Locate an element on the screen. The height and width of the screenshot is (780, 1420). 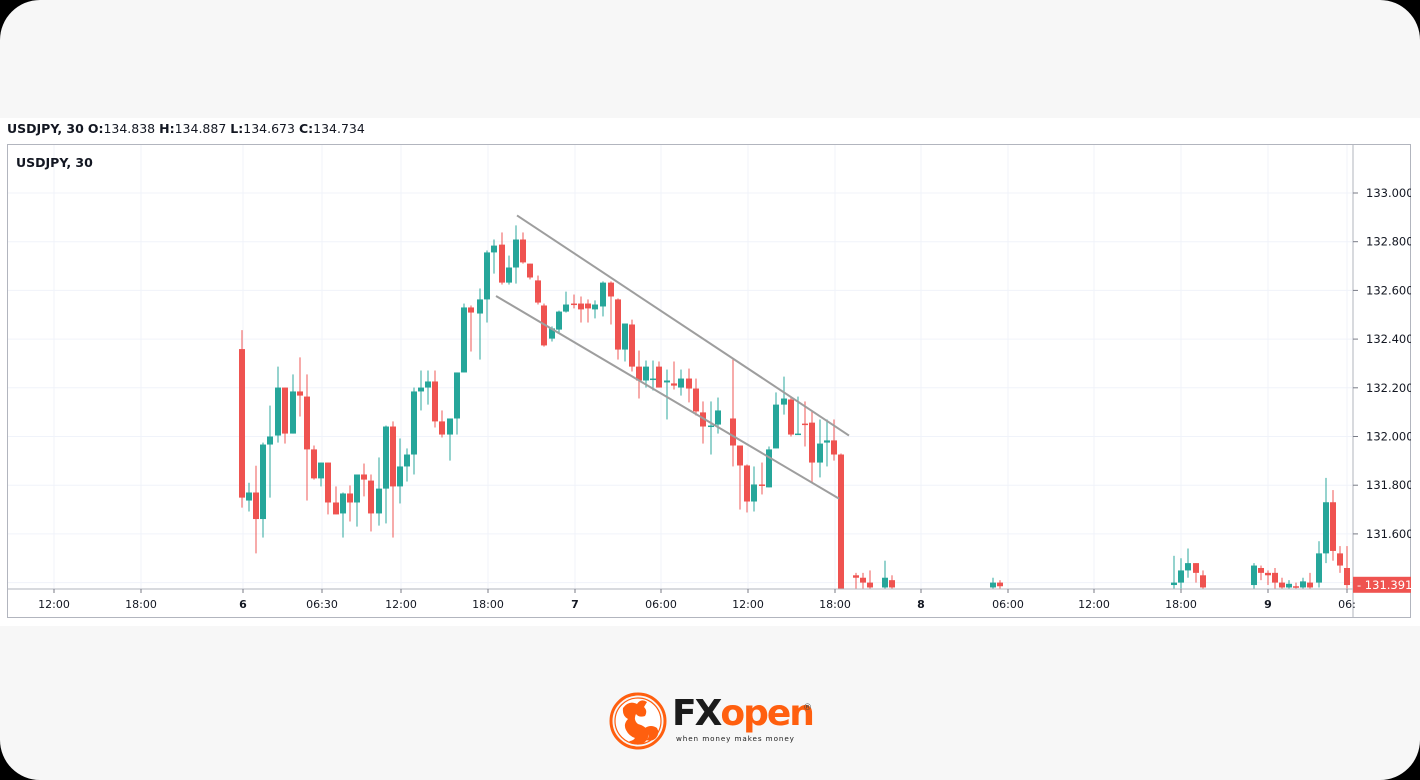
channel-line-lower is located at coordinates (667, 397).